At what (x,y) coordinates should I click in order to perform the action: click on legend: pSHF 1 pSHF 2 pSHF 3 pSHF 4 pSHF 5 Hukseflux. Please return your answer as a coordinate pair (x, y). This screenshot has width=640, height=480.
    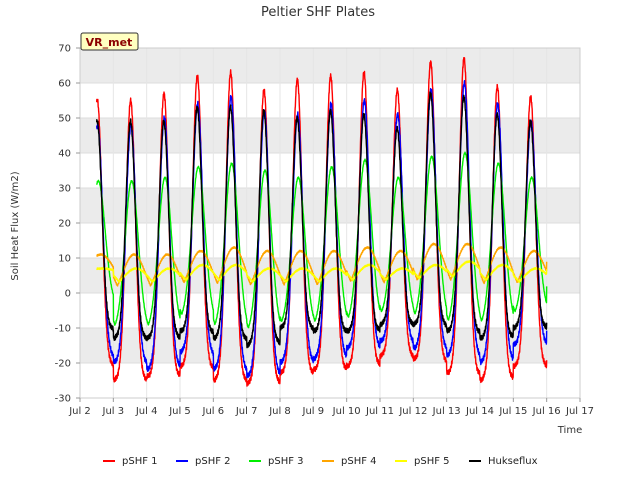
    Looking at the image, I should click on (320, 461).